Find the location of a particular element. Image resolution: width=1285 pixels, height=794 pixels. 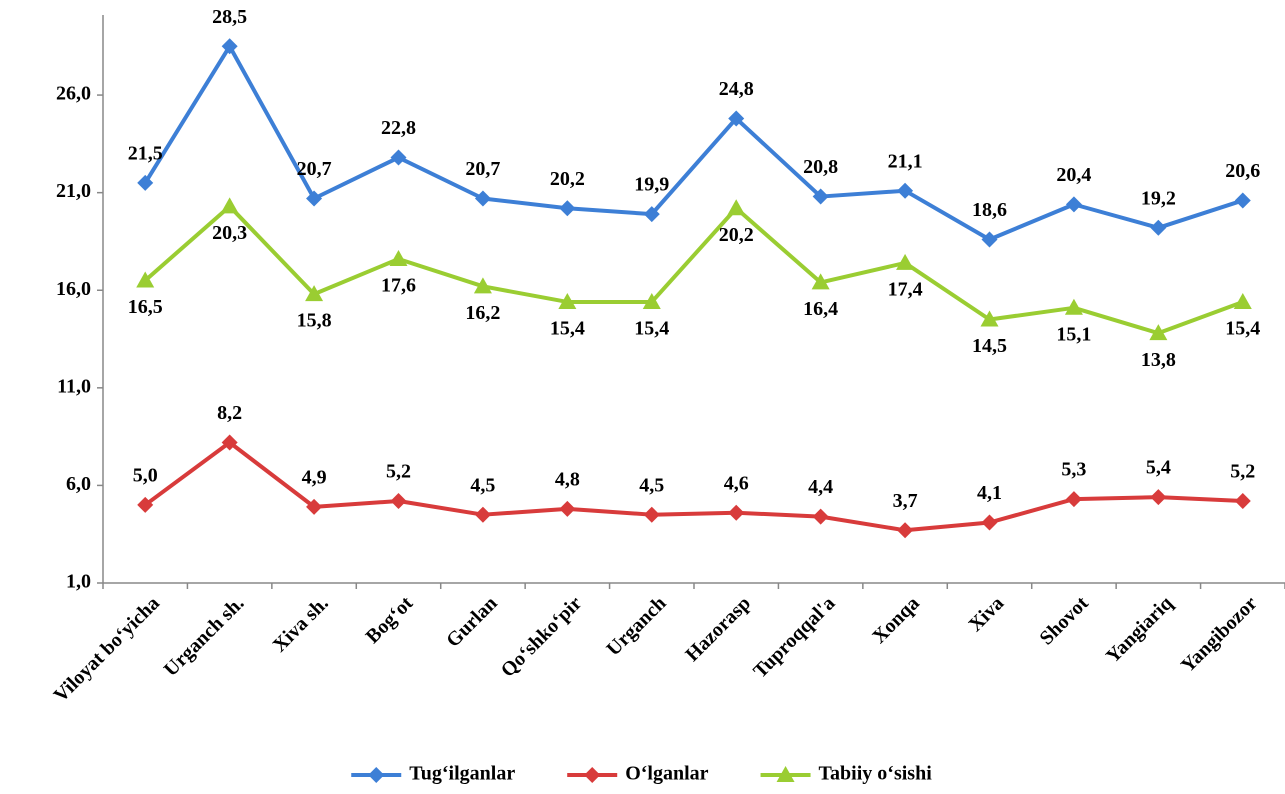

x-tick-label: Urganch is located at coordinates (636, 626).